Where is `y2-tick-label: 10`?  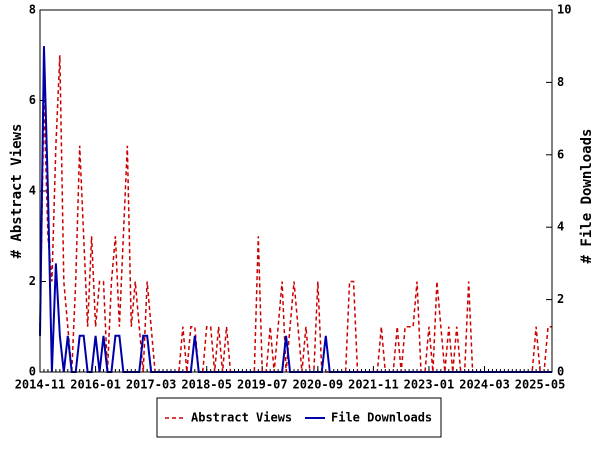 y2-tick-label: 10 is located at coordinates (564, 10).